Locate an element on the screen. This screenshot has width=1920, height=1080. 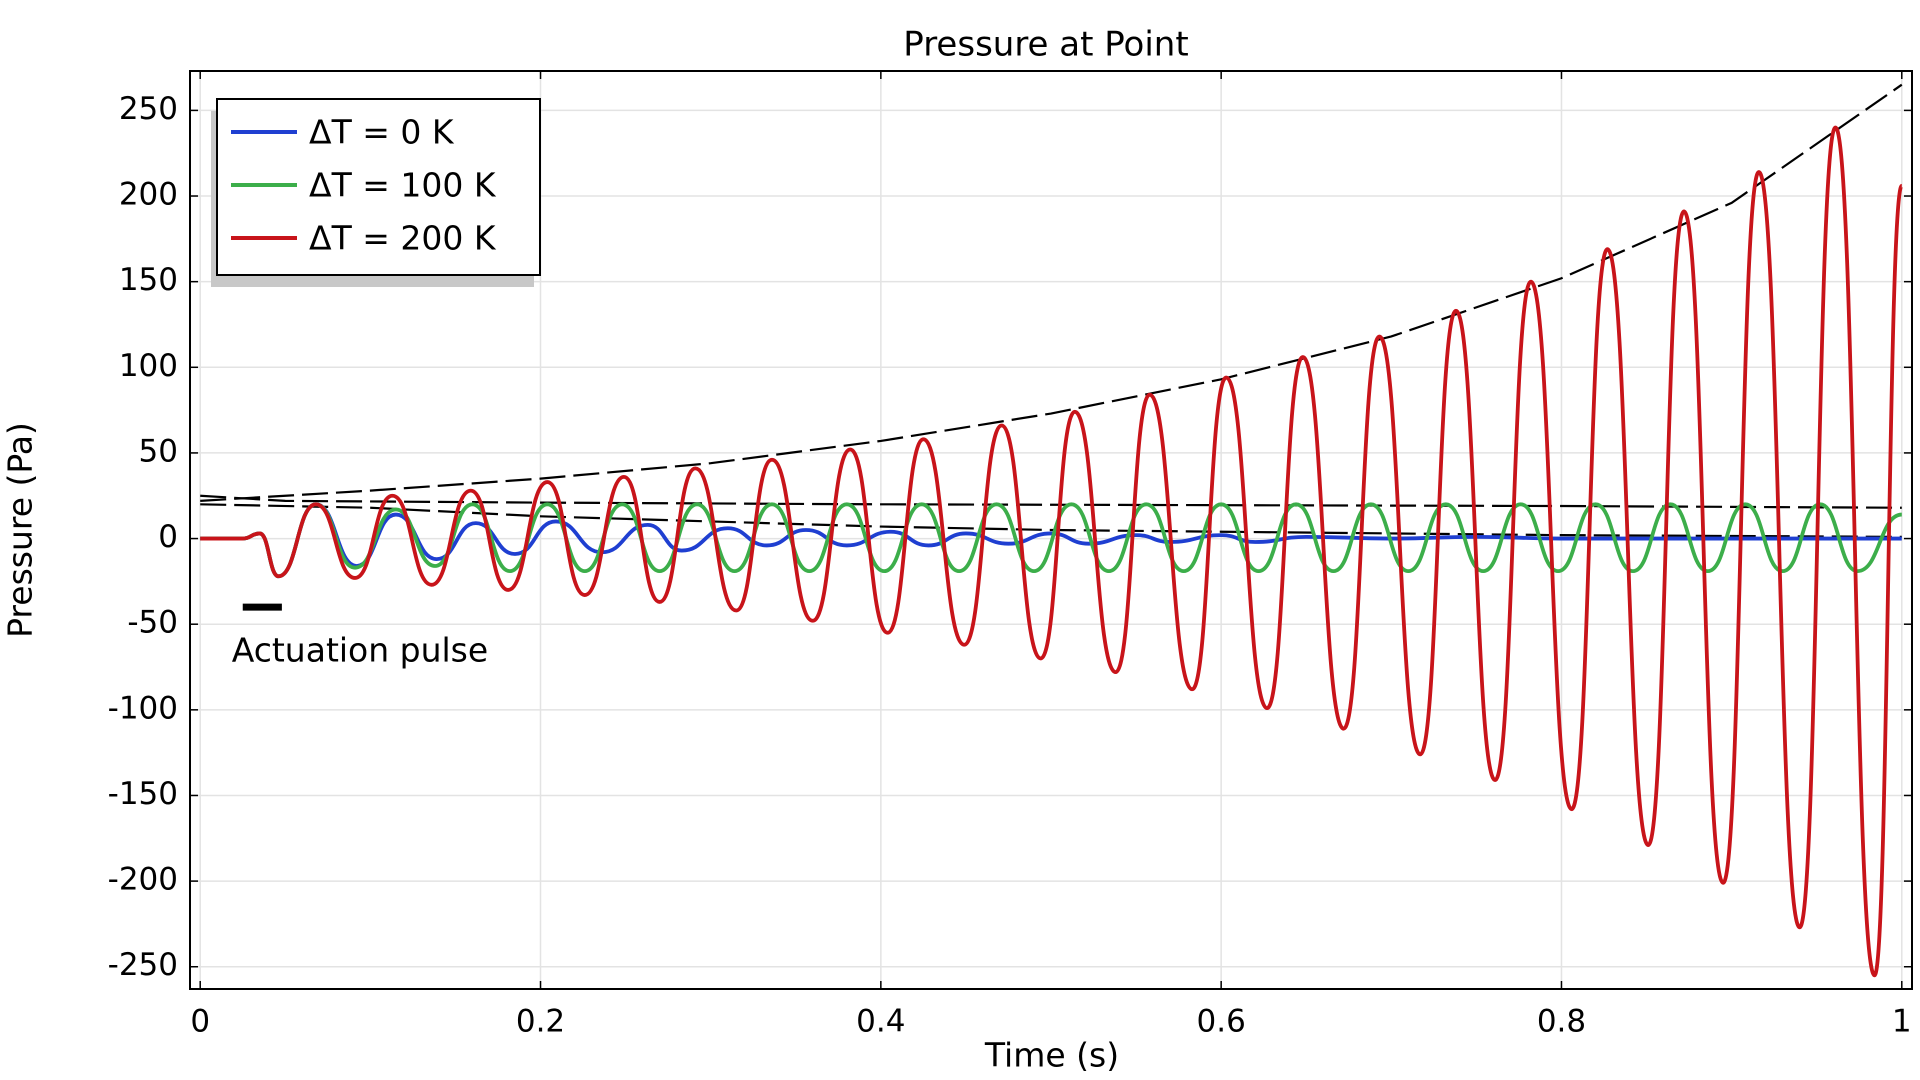
annotation: Actuation pulse is located at coordinates (360, 650).